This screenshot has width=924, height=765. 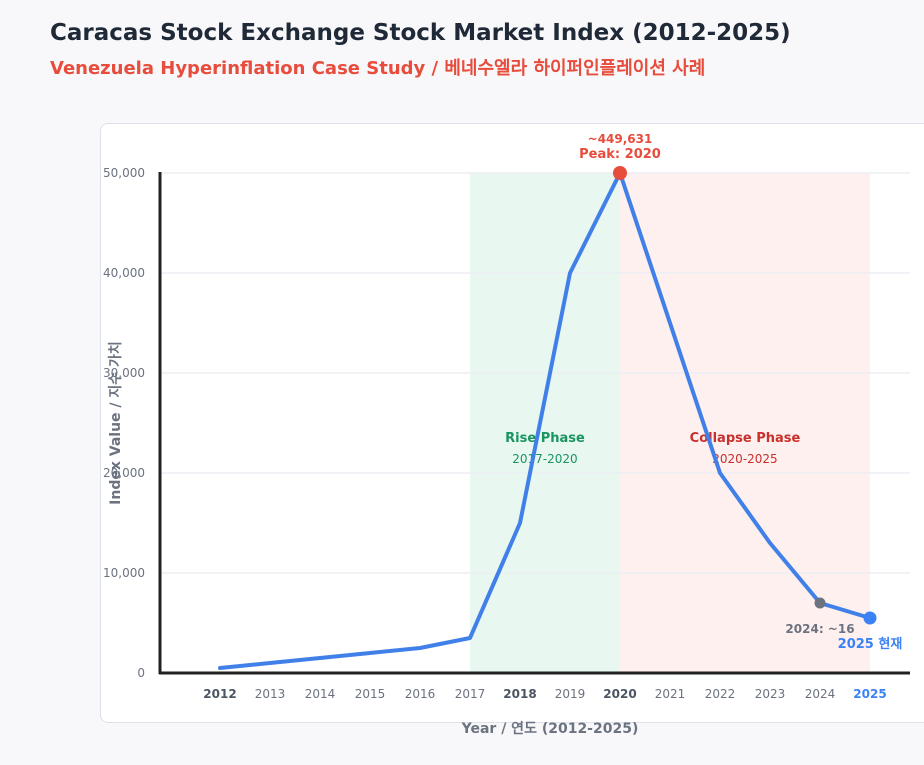 I want to click on x-tick-label: 2020, so click(x=619, y=694).